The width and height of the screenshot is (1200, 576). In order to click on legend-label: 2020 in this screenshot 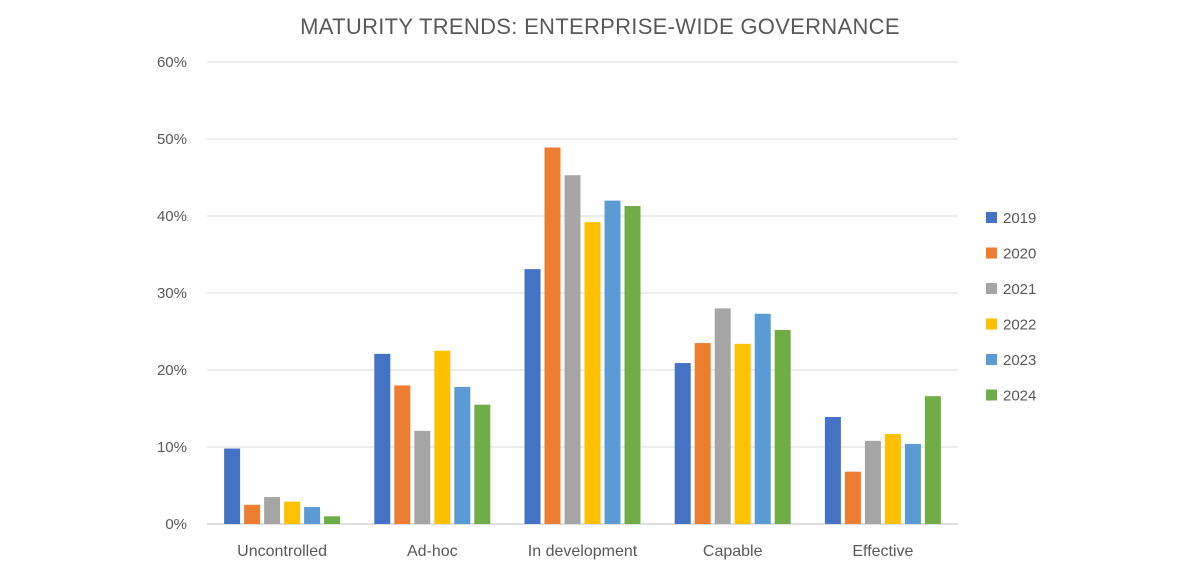, I will do `click(1019, 254)`.